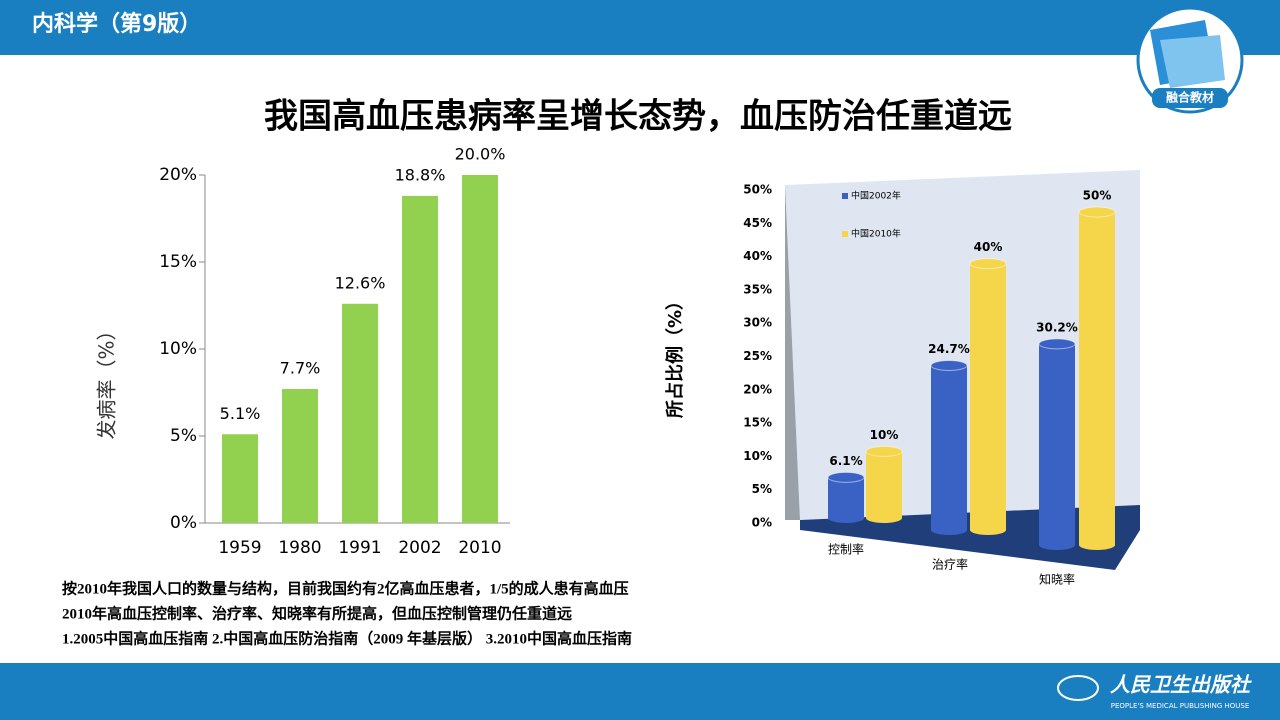 The height and width of the screenshot is (720, 1280). I want to click on x-tick-label: 控制率, so click(846, 549).